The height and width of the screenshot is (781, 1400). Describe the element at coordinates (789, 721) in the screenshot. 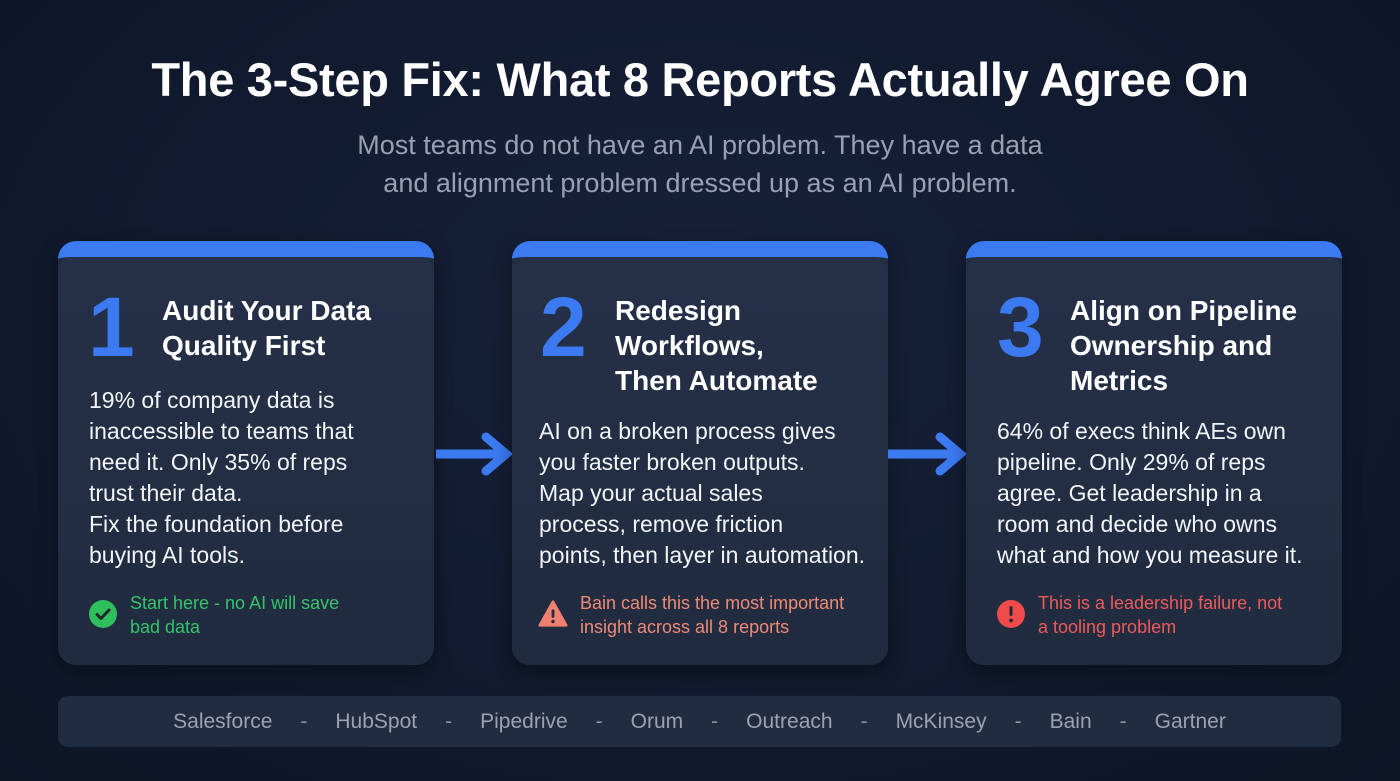

I see `source-outreach: Outreach` at that location.